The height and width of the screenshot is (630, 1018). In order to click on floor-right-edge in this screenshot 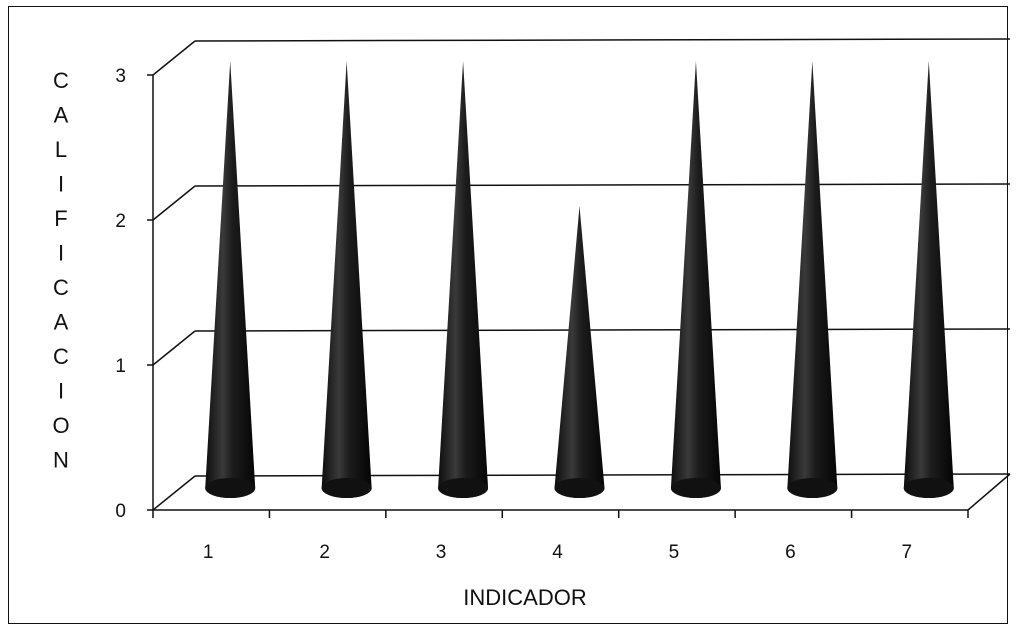, I will do `click(989, 492)`.